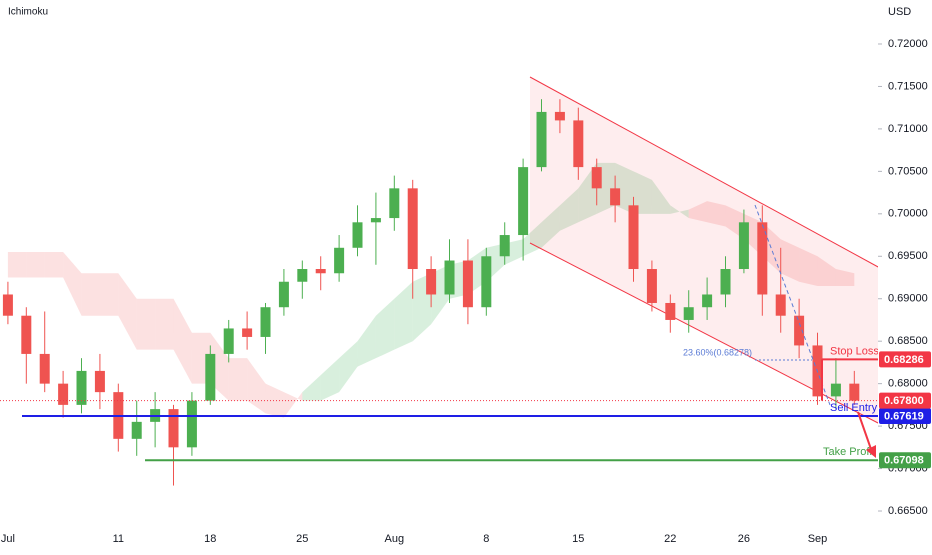  What do you see at coordinates (854, 408) in the screenshot?
I see `level-name: Sell Entry` at bounding box center [854, 408].